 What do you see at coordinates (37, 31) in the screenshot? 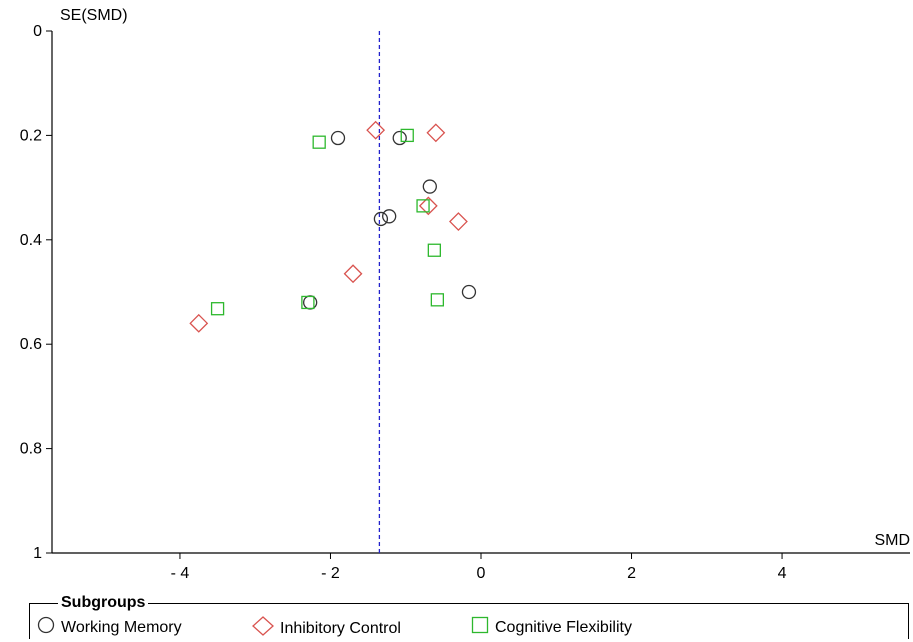
I see `y-tick-label: 0` at bounding box center [37, 31].